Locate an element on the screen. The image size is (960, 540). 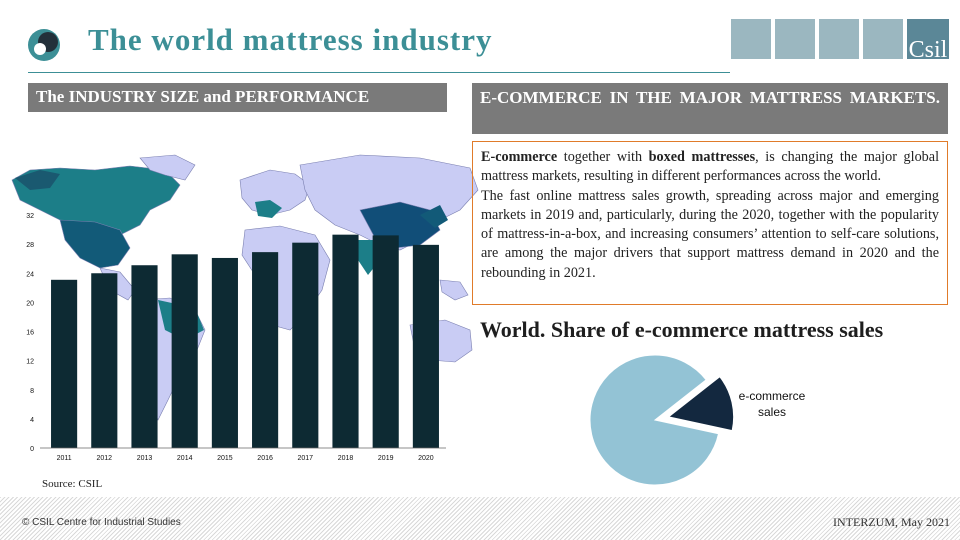
y-tick-label: 16 is located at coordinates (30, 333).